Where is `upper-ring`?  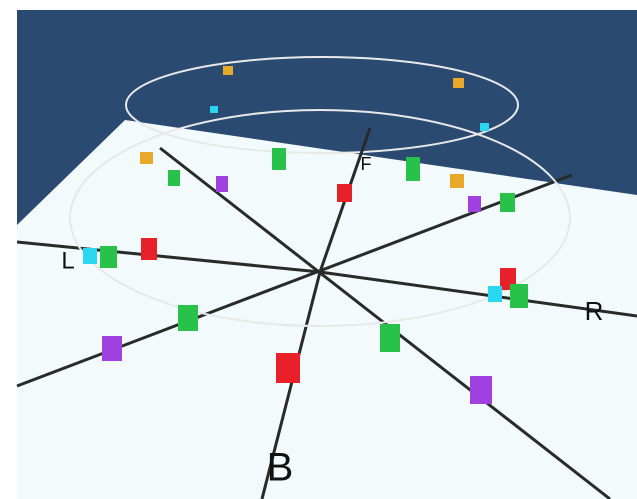
upper-ring is located at coordinates (322, 105).